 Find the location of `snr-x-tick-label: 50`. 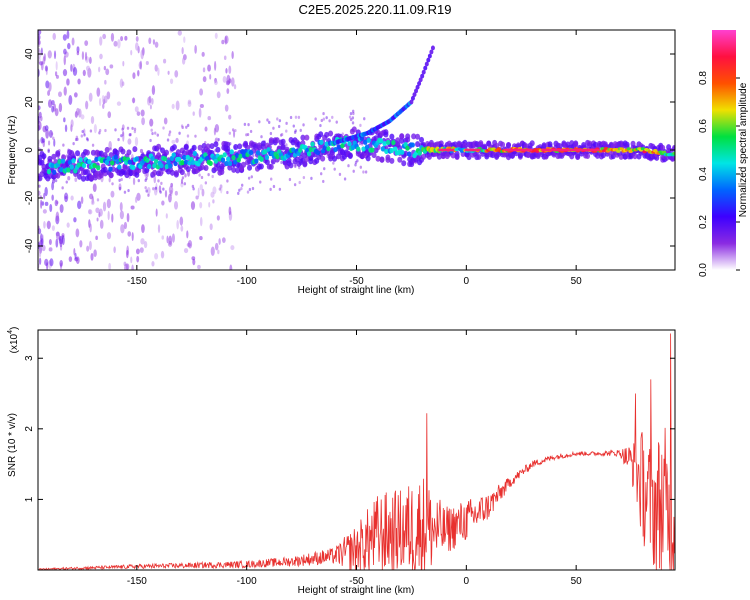

snr-x-tick-label: 50 is located at coordinates (577, 581).